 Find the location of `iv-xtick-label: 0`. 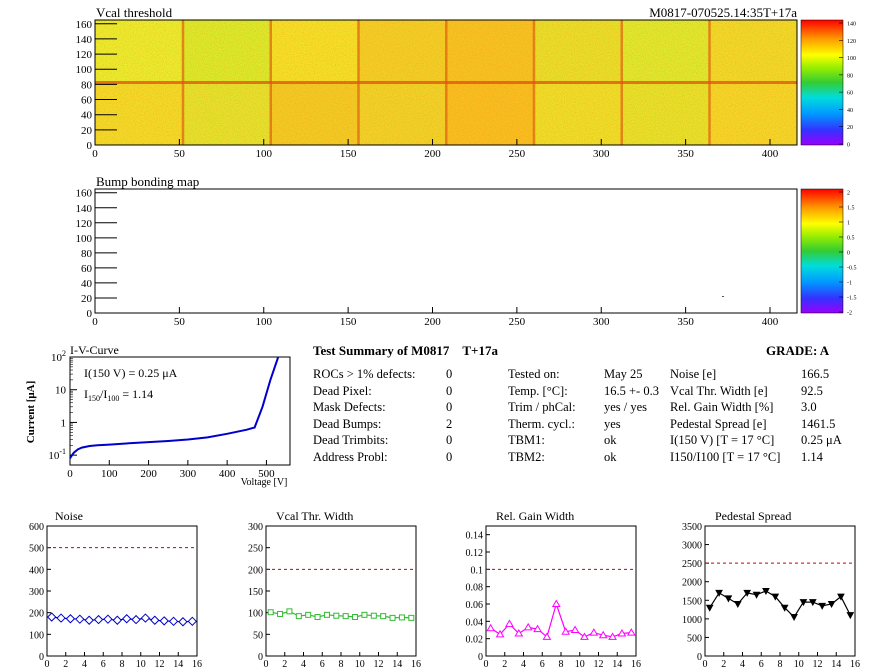

iv-xtick-label: 0 is located at coordinates (70, 474).